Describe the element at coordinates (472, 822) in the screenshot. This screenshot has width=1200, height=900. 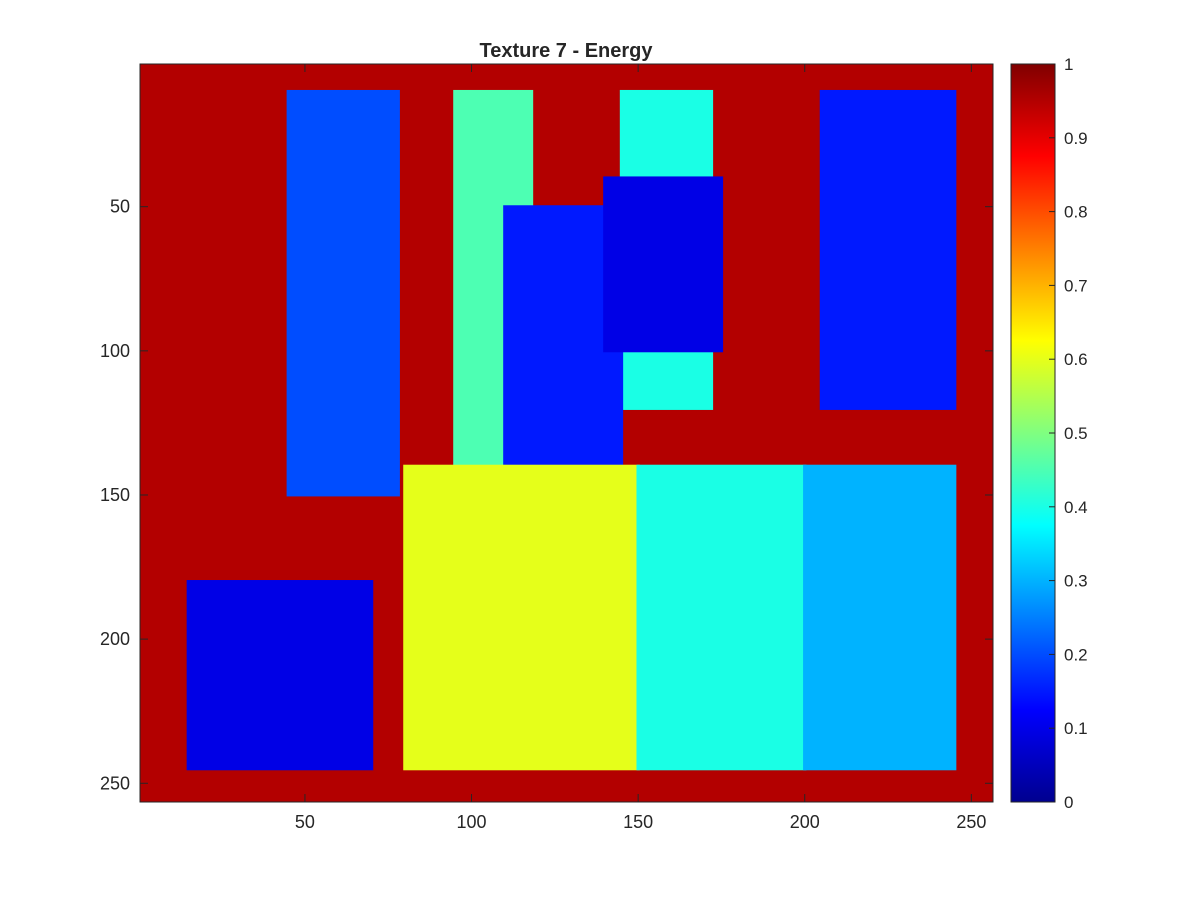
I see `x-tick-label: 100` at that location.